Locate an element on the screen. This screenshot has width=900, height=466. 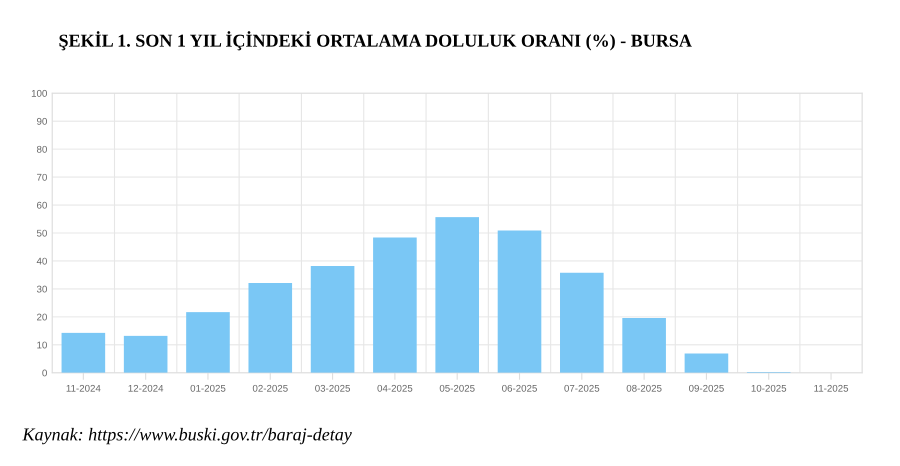
y-tick-label: 70 is located at coordinates (42, 177).